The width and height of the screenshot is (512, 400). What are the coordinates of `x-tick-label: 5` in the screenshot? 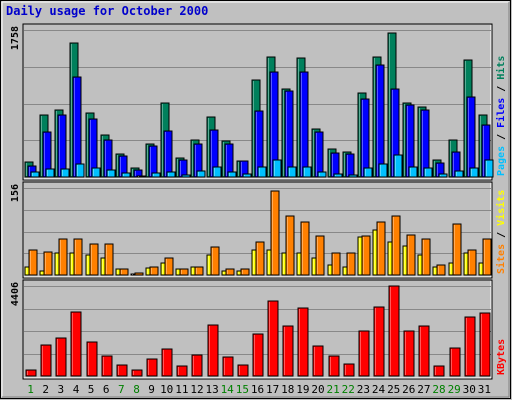 It's located at (91, 389).